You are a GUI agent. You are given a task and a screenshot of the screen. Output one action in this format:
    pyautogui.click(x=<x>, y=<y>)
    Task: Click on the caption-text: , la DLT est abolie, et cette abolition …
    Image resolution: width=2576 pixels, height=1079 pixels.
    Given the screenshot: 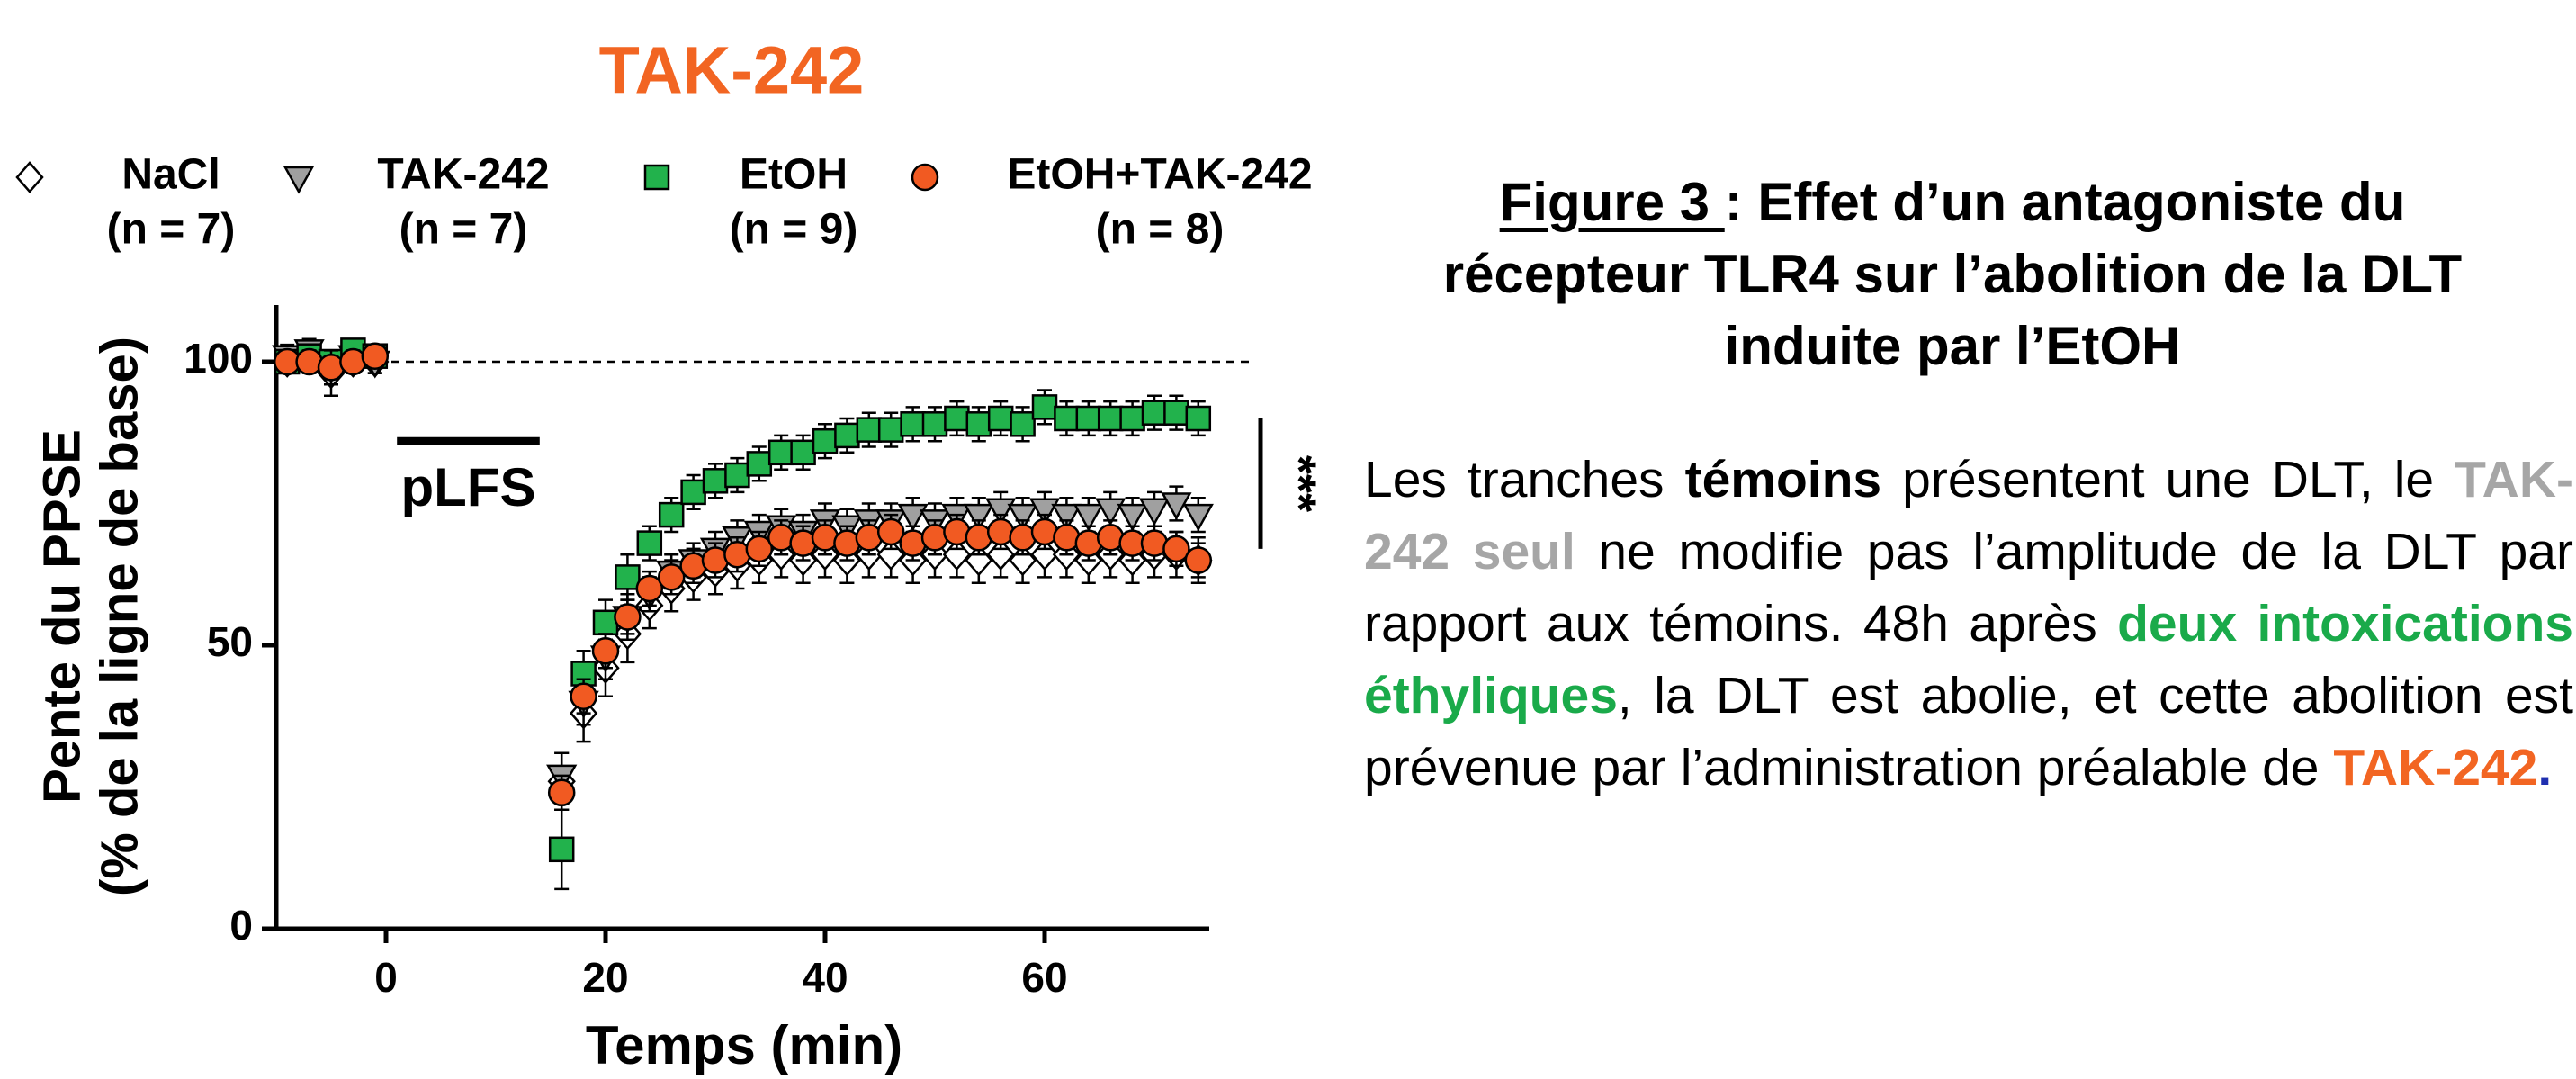 What is the action you would take?
    pyautogui.click(x=1969, y=732)
    